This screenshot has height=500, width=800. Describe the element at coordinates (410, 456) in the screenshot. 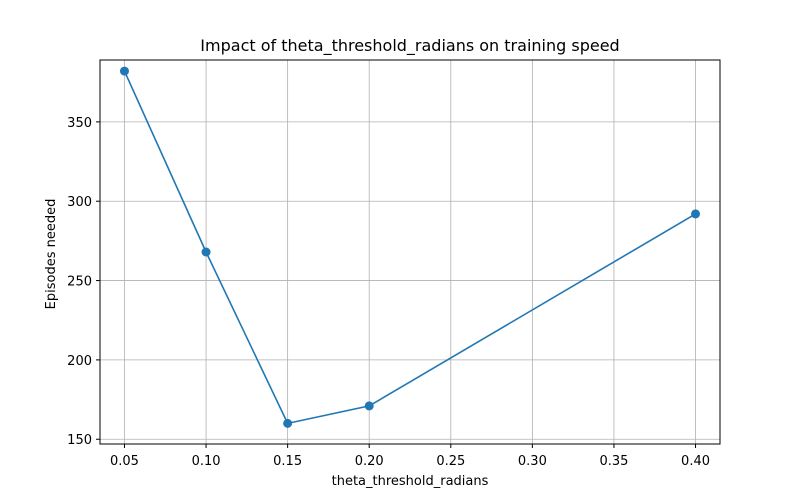

I see `x-axis-ticks: 0.05 0.10 0.15 0.20 0.25 0.30 0.35 0.40` at that location.